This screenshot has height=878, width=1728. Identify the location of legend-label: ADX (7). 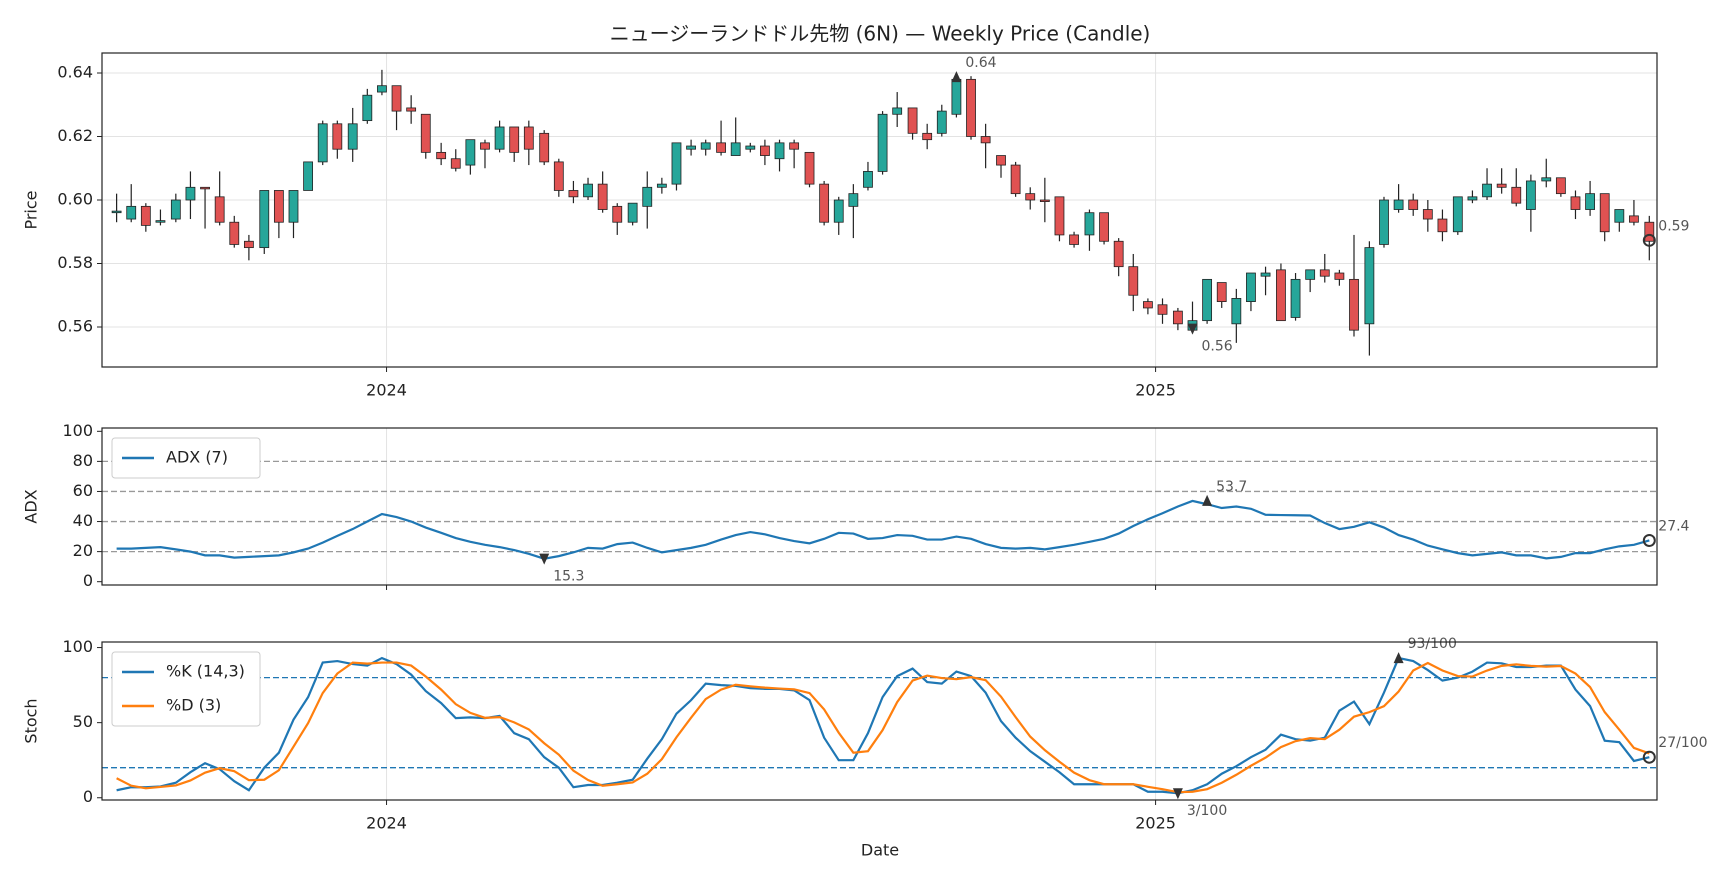
(197, 457).